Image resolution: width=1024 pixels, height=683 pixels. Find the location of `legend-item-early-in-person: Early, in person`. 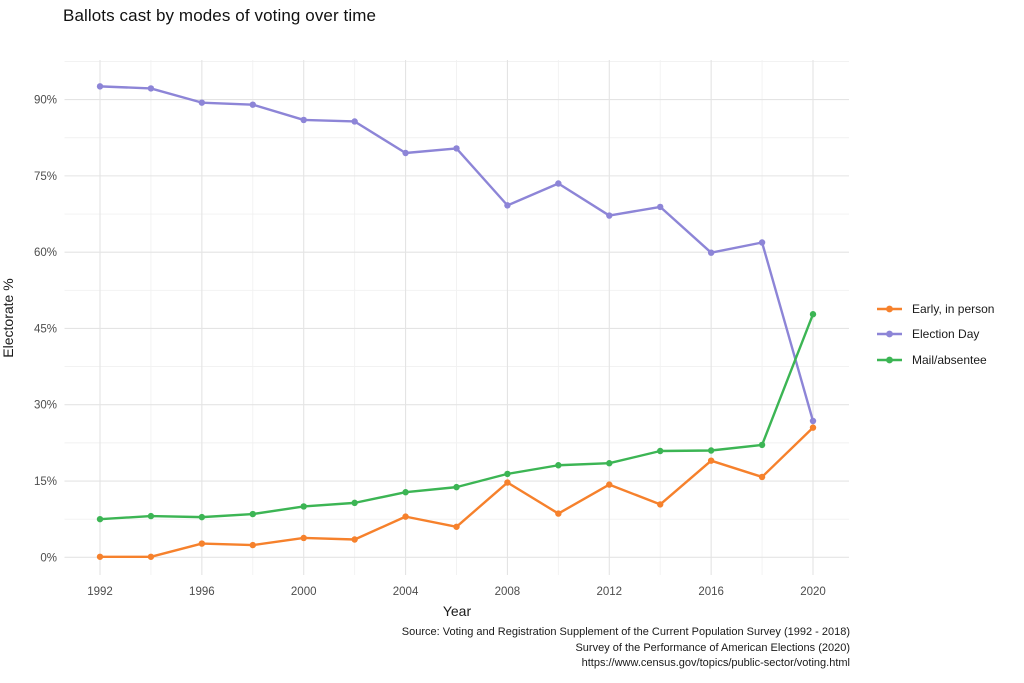

legend-item-early-in-person: Early, in person is located at coordinates (935, 309).